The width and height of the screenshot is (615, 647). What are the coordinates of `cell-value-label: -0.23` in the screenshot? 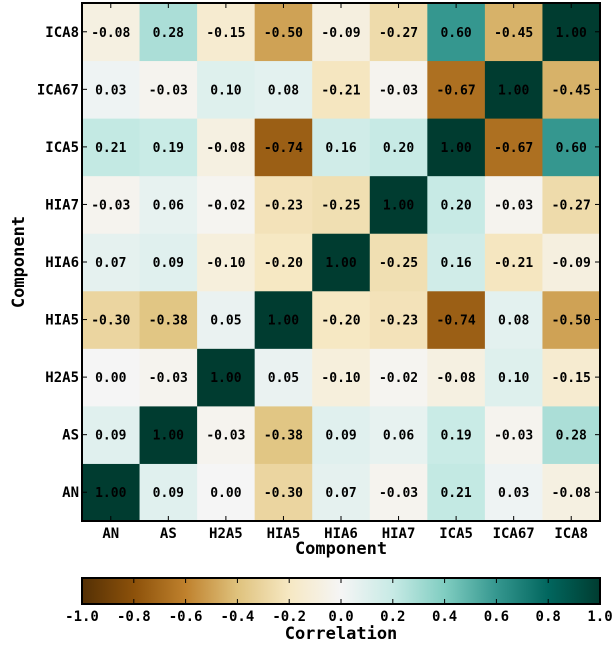 It's located at (398, 321).